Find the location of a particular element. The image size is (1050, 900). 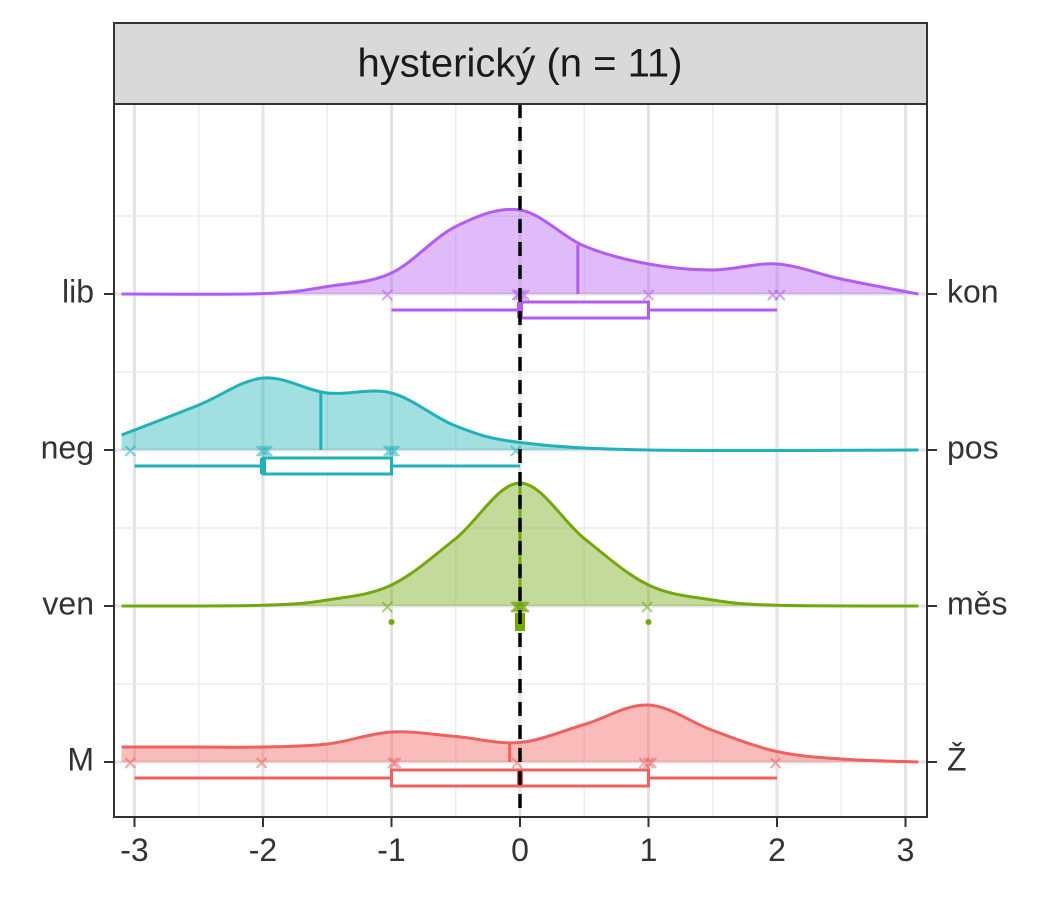

y-right-label: Ž is located at coordinates (957, 759).